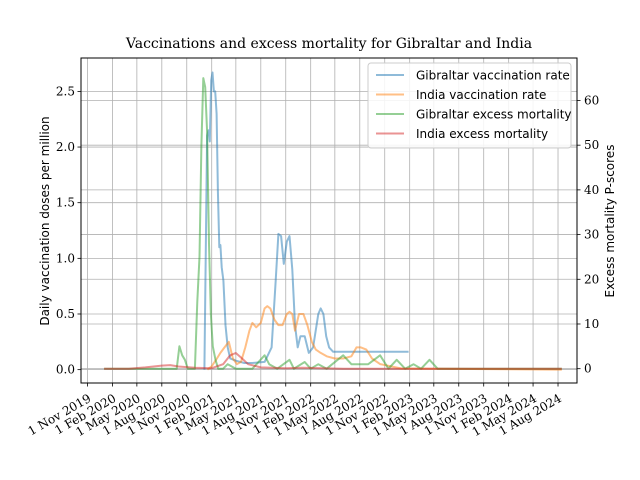 The image size is (640, 480). I want to click on y2-tick-label: 30, so click(591, 235).